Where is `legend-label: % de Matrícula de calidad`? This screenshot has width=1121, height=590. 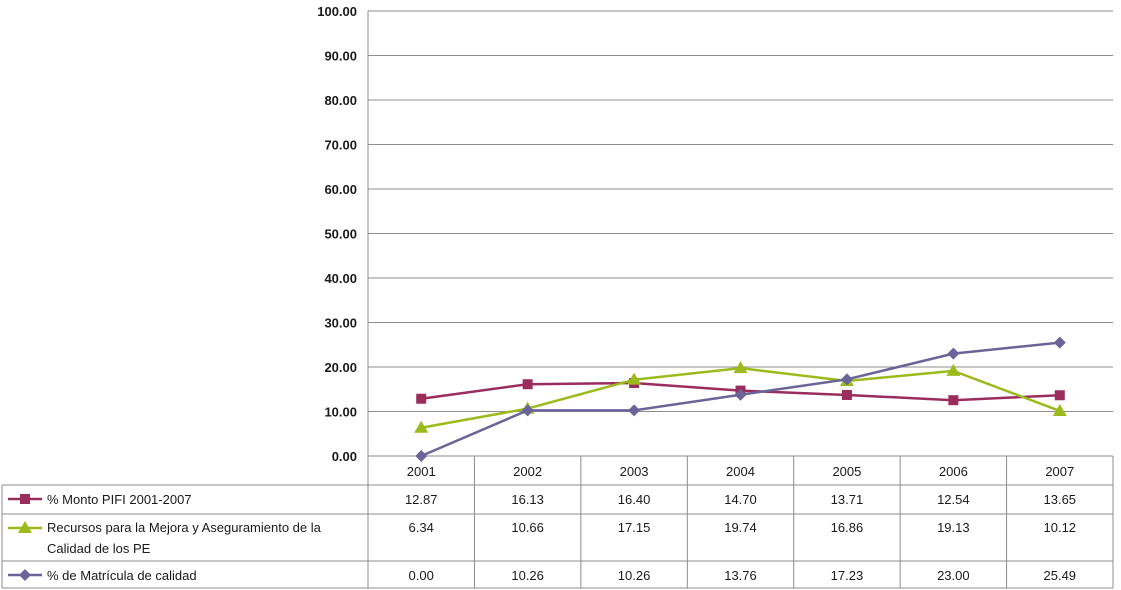 legend-label: % de Matrícula de calidad is located at coordinates (122, 575).